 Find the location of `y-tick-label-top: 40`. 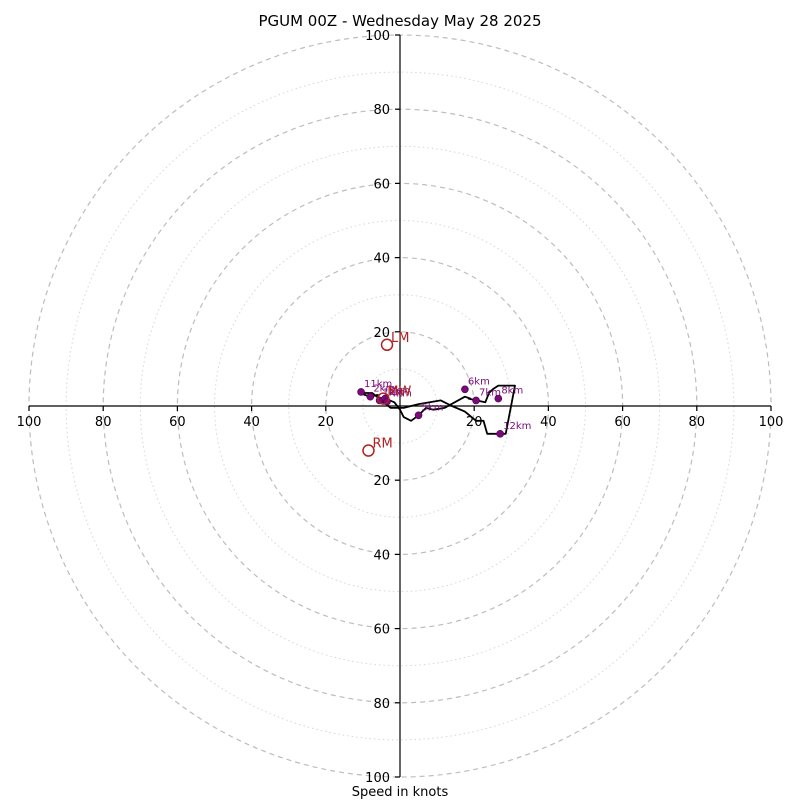

y-tick-label-top: 40 is located at coordinates (381, 259).